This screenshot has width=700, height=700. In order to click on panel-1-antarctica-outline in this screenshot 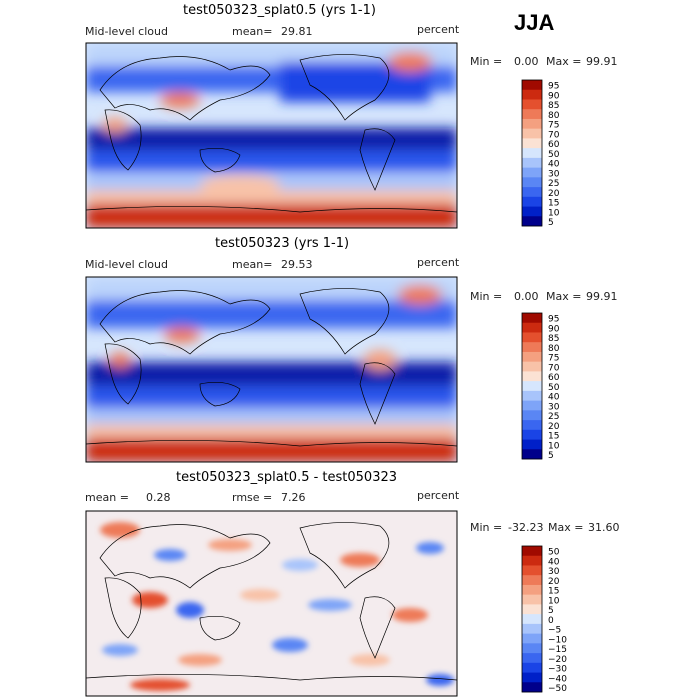, I will do `click(271, 209)`.